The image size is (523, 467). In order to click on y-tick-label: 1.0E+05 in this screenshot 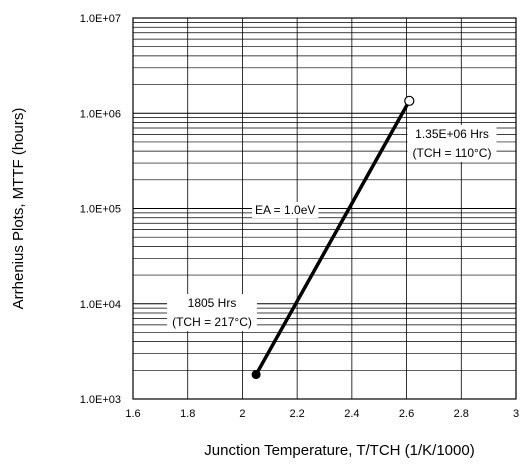, I will do `click(100, 210)`.